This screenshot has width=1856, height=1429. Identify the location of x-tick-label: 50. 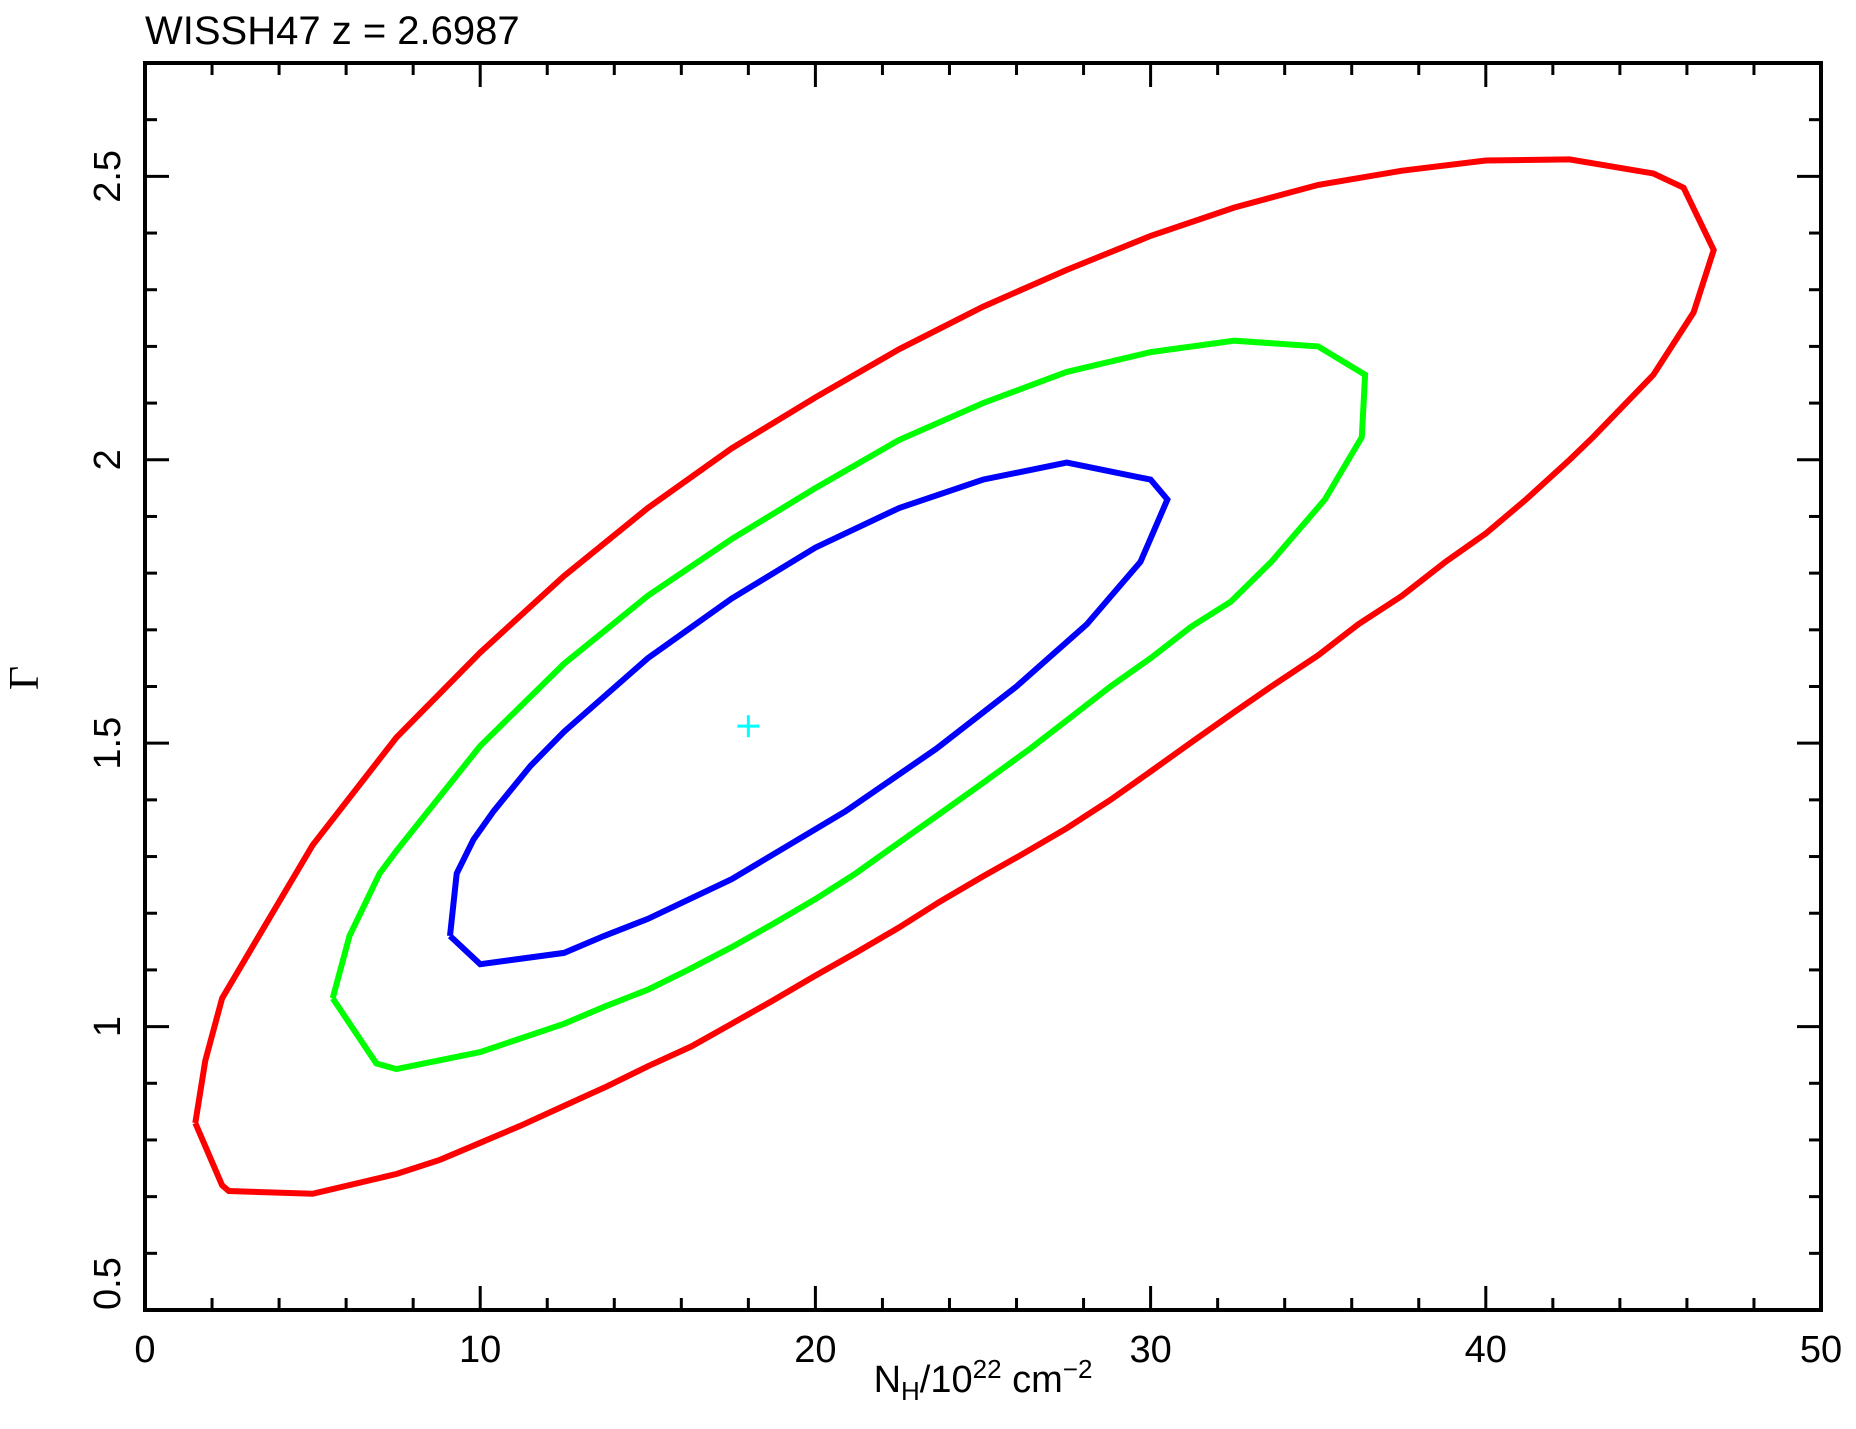
(1821, 1350).